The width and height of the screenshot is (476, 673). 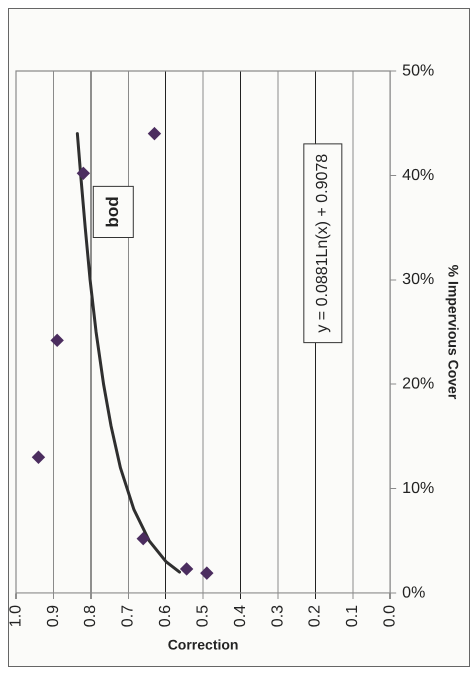 What do you see at coordinates (112, 212) in the screenshot?
I see `annotation: bod` at bounding box center [112, 212].